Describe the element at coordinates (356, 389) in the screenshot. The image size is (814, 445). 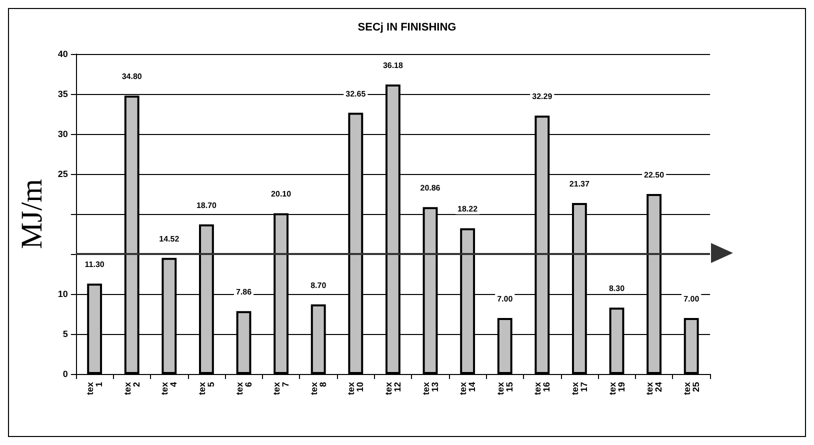
I see `x-tick-label: tex 10` at that location.